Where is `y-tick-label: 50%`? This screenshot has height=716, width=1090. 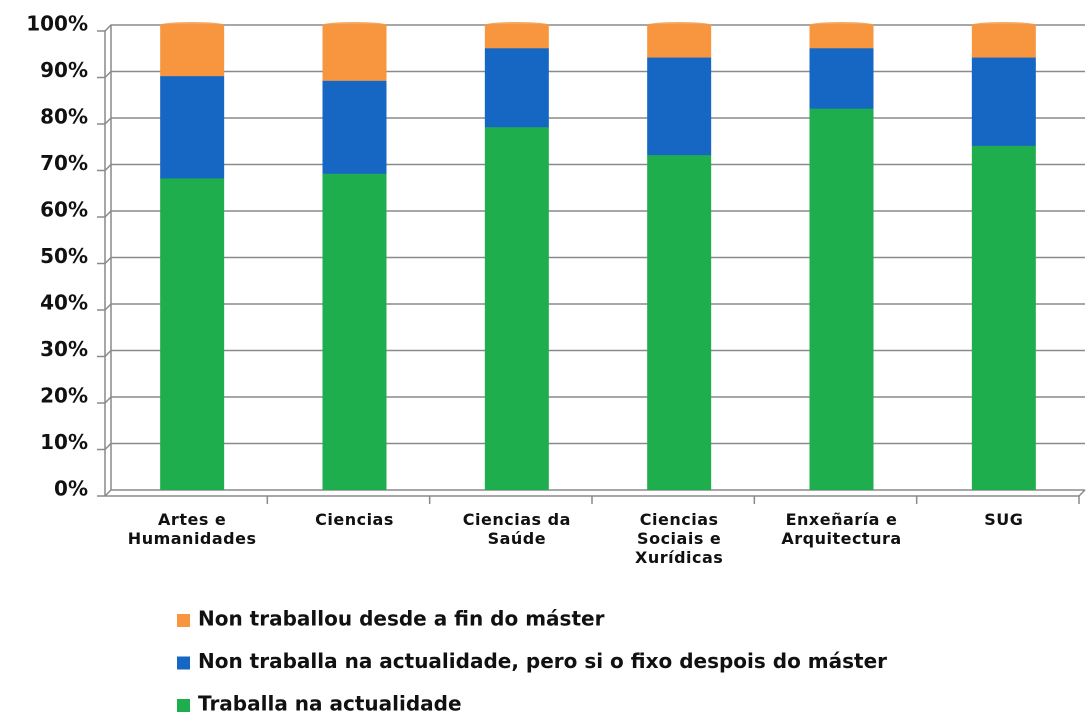 y-tick-label: 50% is located at coordinates (64, 256).